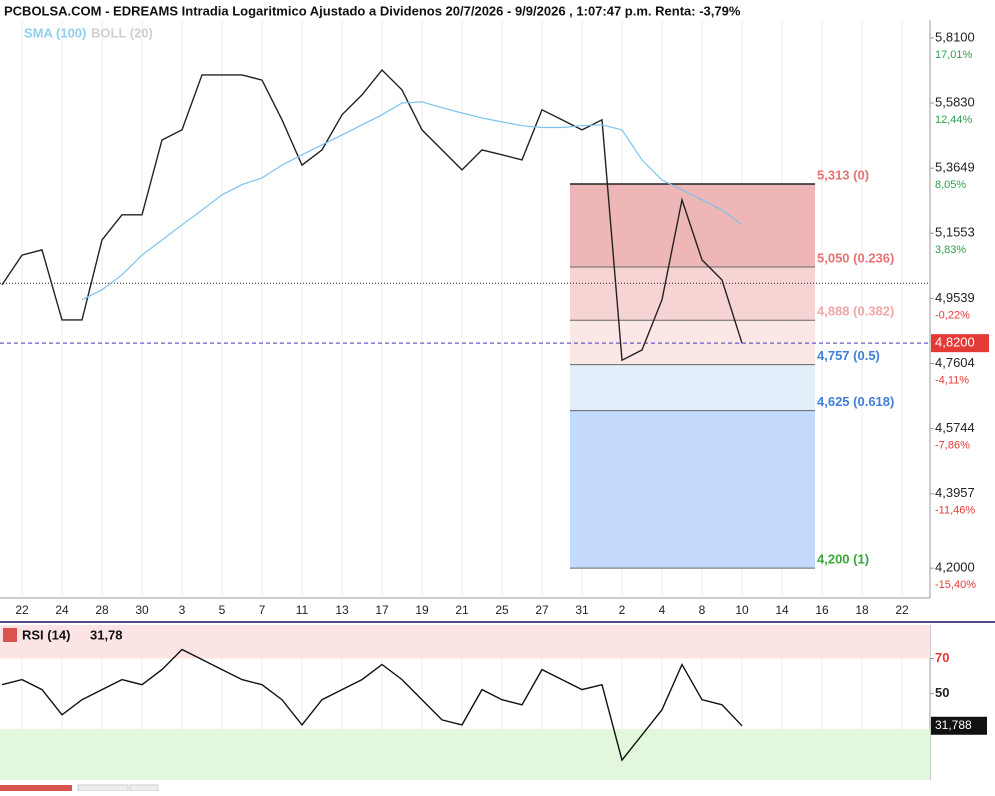 The image size is (995, 796). What do you see at coordinates (952, 380) in the screenshot?
I see `y-tick-change: -4,11%` at bounding box center [952, 380].